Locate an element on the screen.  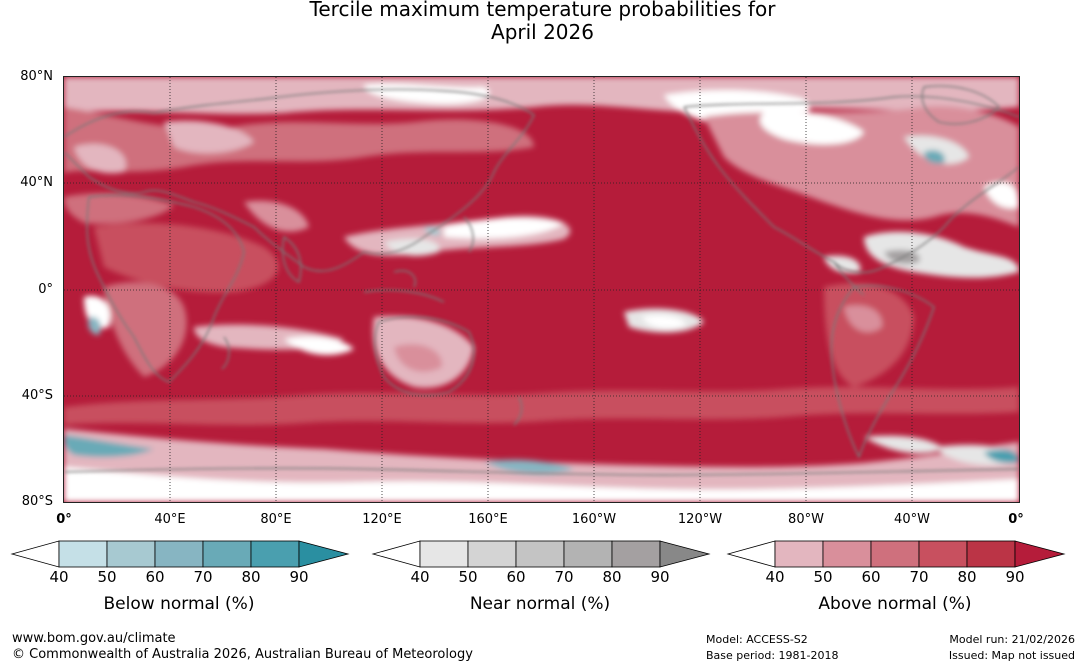
colorbar-below is located at coordinates (180, 554).